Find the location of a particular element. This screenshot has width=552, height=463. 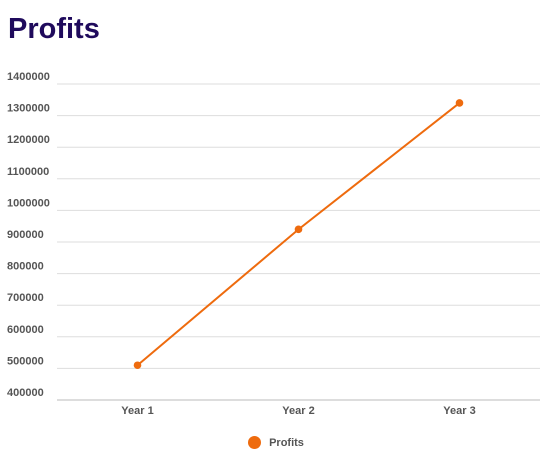

y-tick-label: 1100000 is located at coordinates (28, 172).